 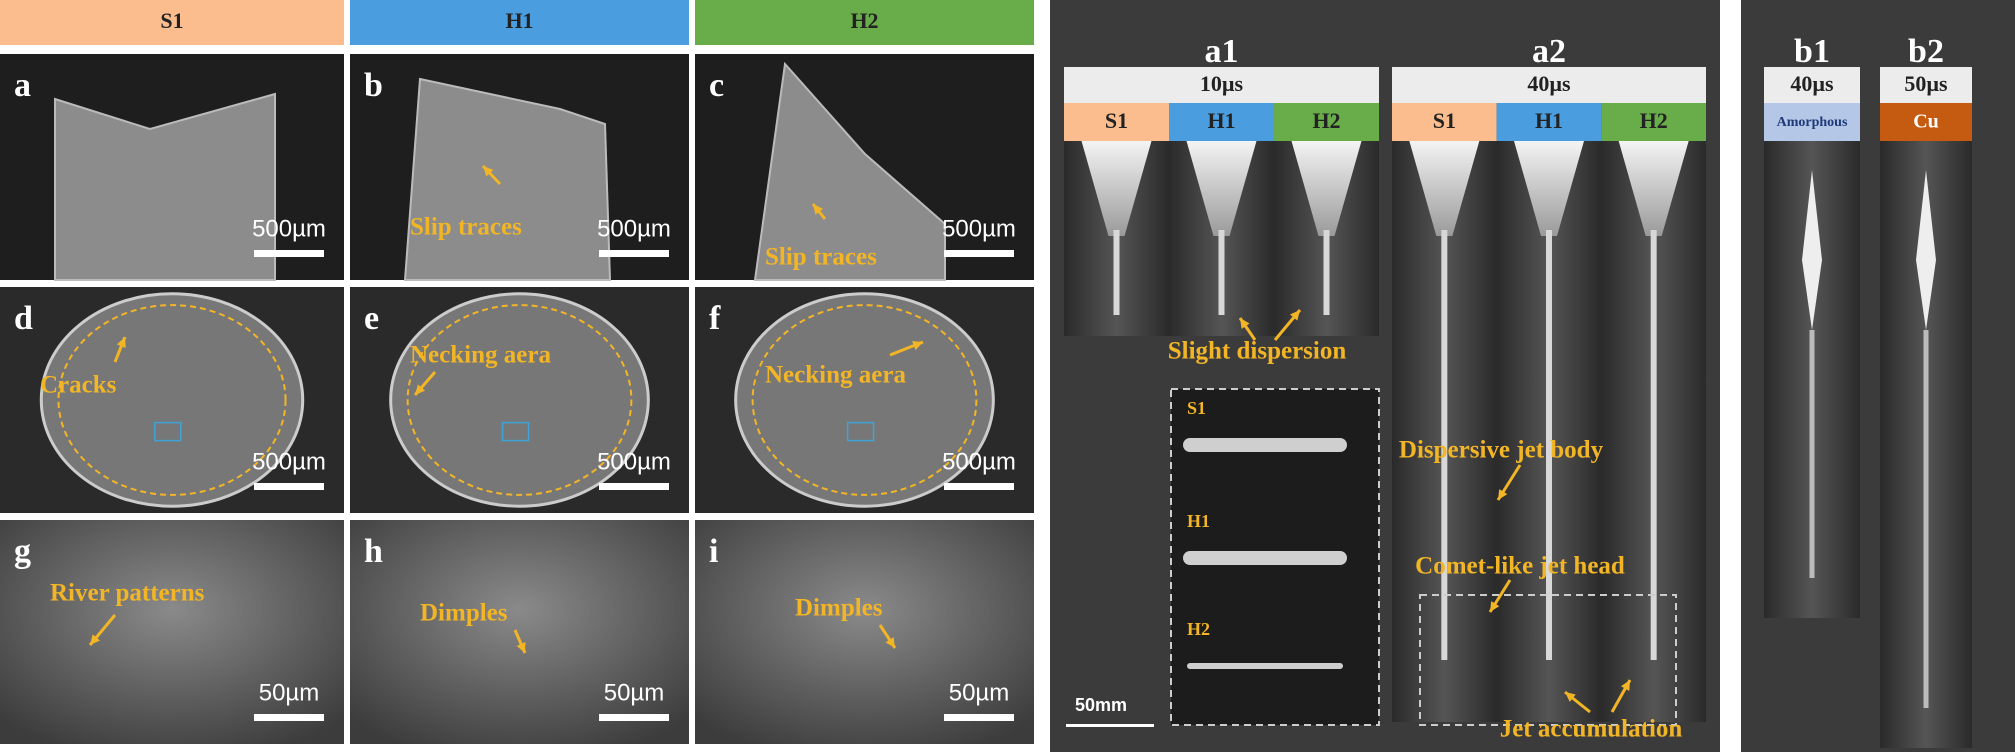 I want to click on panel-label: g, so click(x=22, y=551).